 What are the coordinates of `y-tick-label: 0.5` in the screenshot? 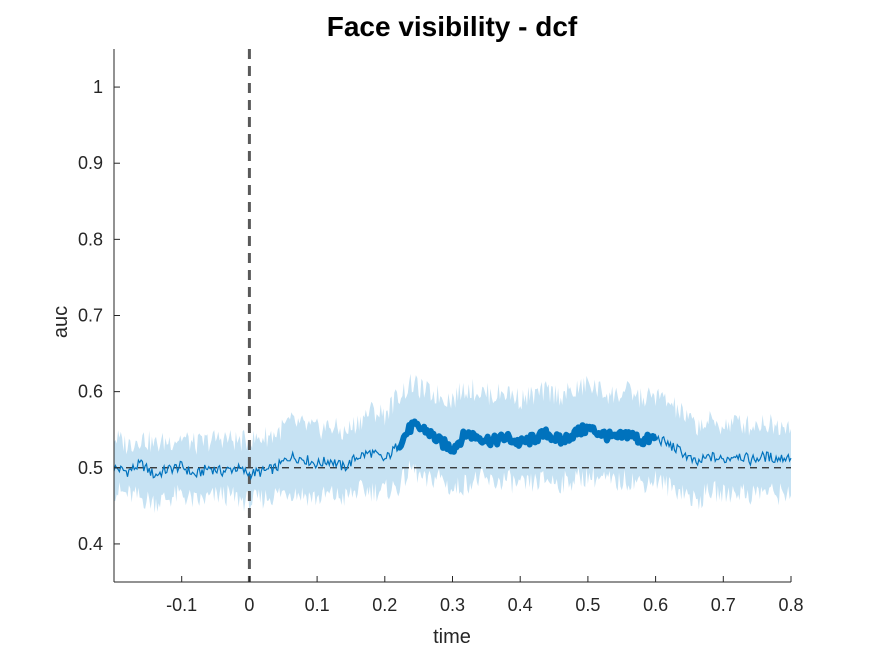 It's located at (90, 468).